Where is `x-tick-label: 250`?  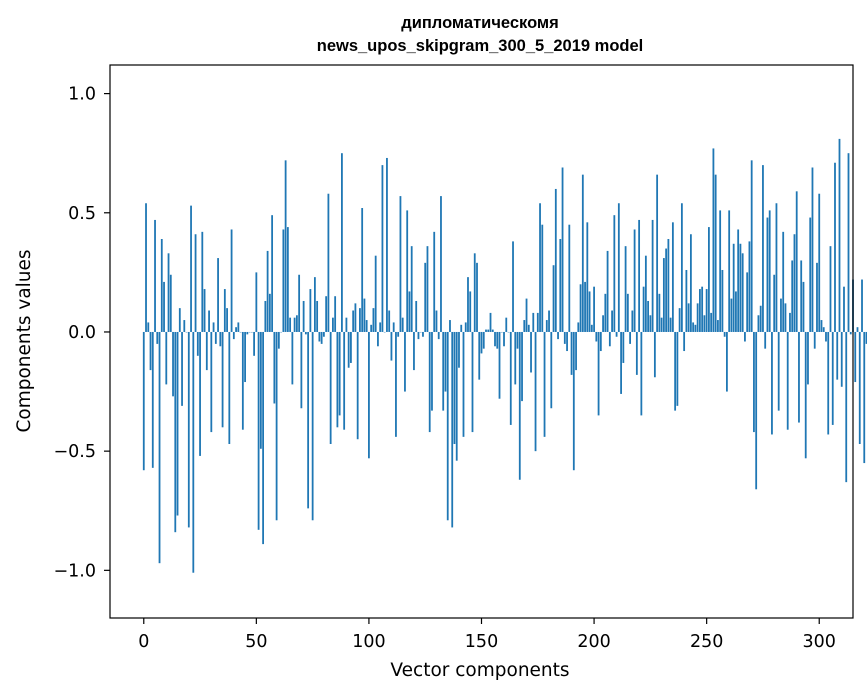
x-tick-label: 250 is located at coordinates (706, 642).